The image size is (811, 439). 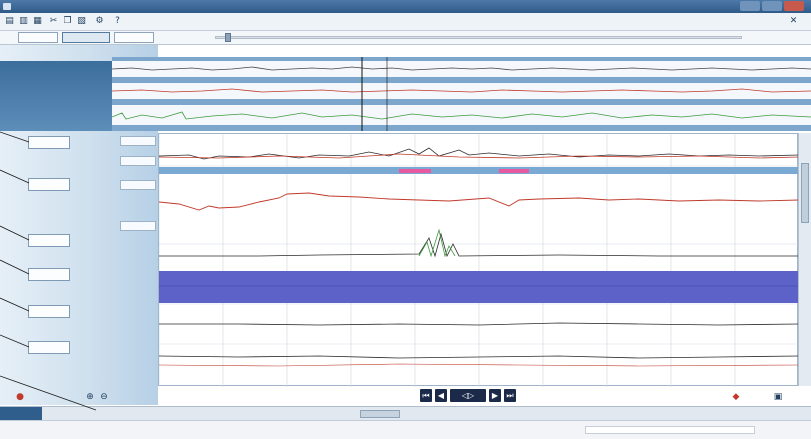 I want to click on save-icon: ▥, so click(x=23, y=21).